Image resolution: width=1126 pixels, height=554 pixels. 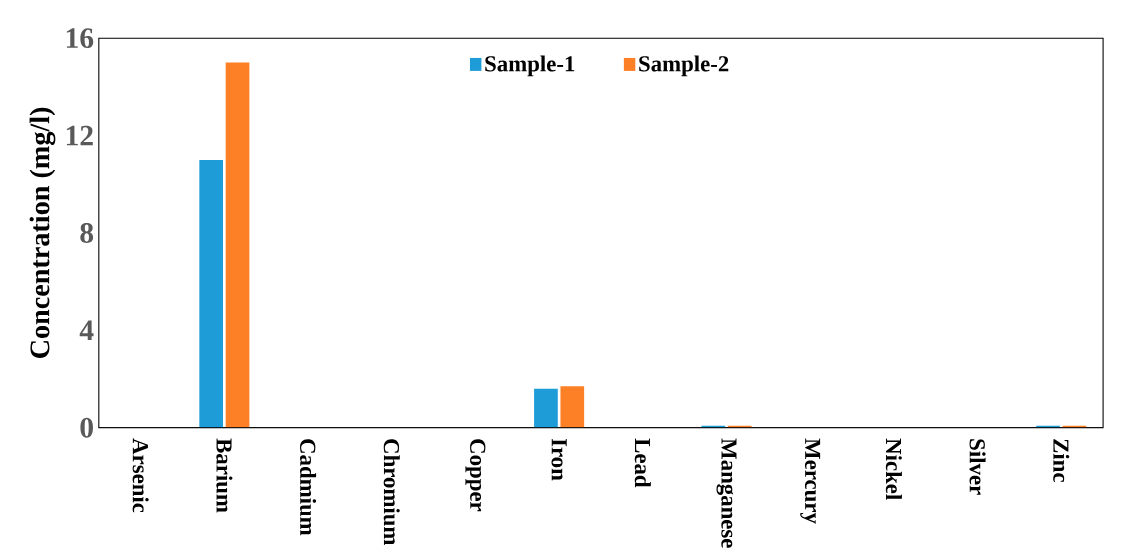 I want to click on x-tick-label: Zinc, so click(x=1061, y=461).